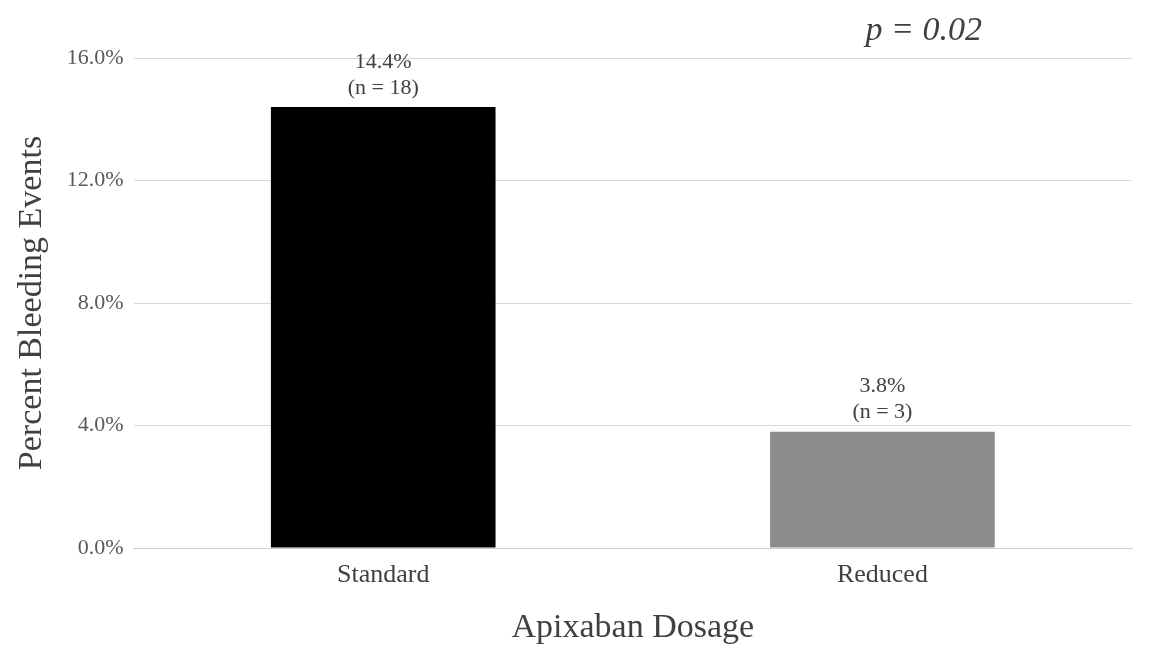 The image size is (1150, 660). I want to click on text: p = 0.02, so click(922, 28).